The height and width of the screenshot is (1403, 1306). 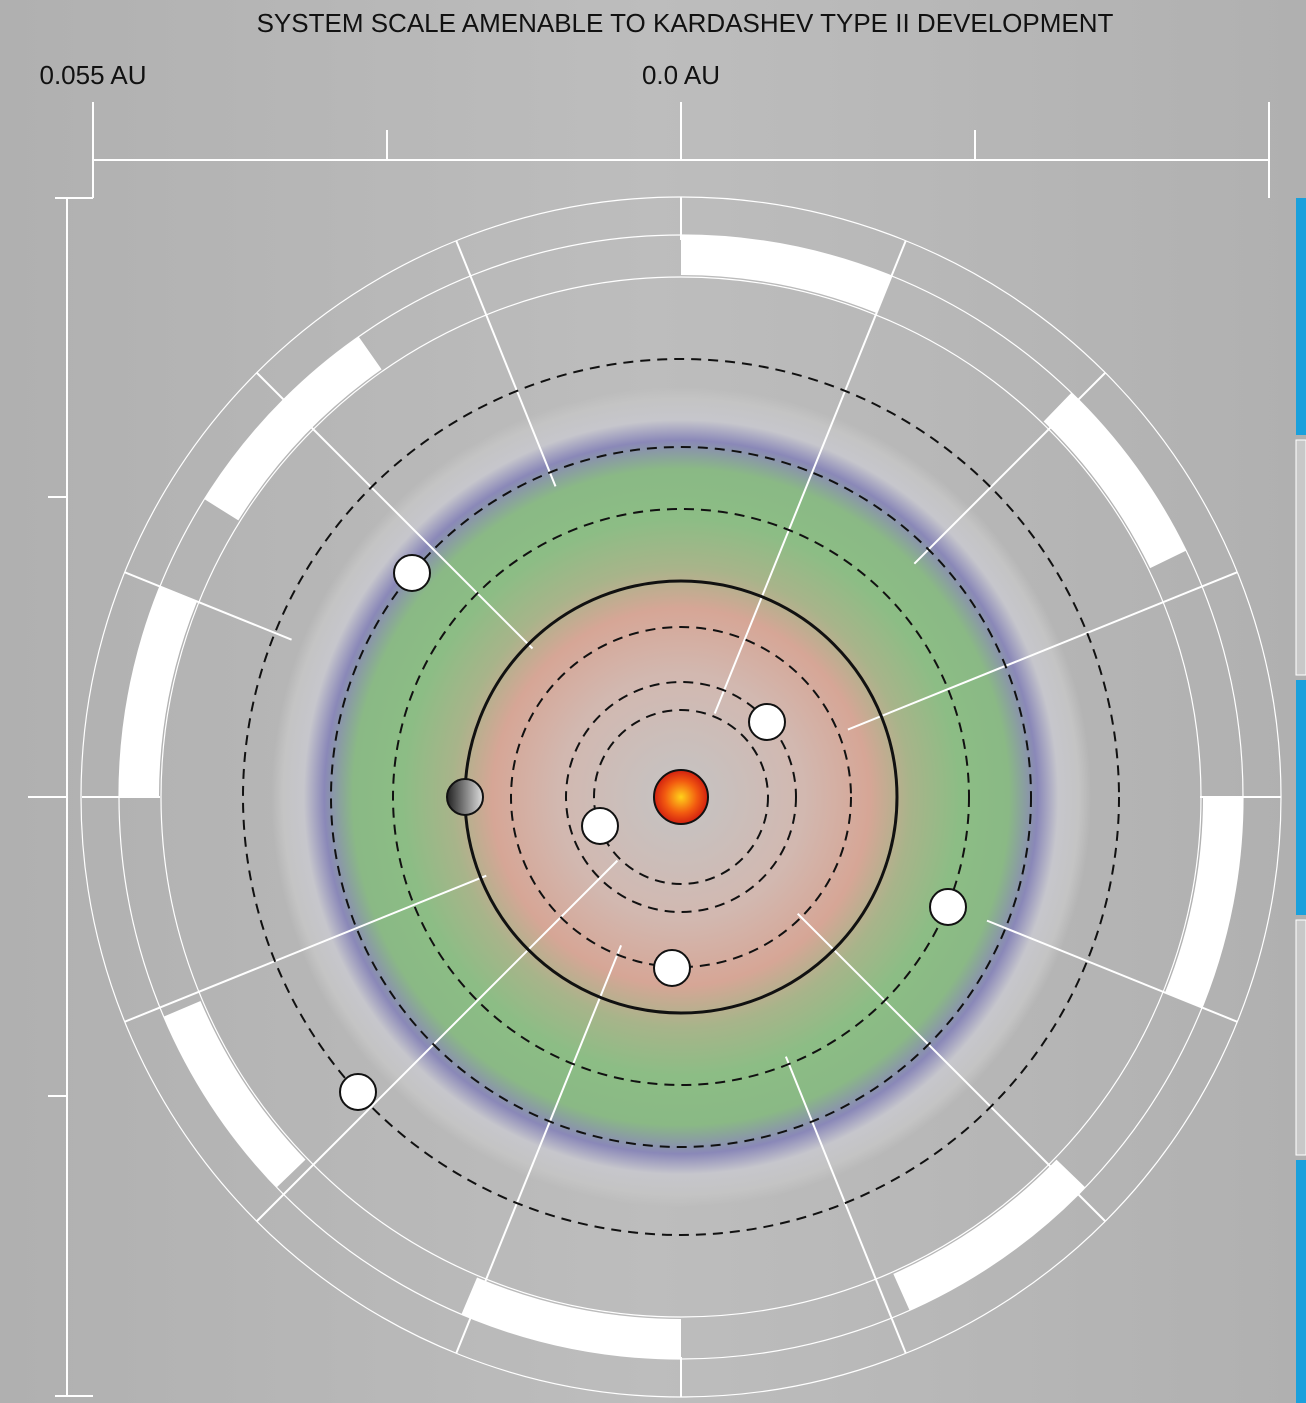 I want to click on star, so click(x=681, y=797).